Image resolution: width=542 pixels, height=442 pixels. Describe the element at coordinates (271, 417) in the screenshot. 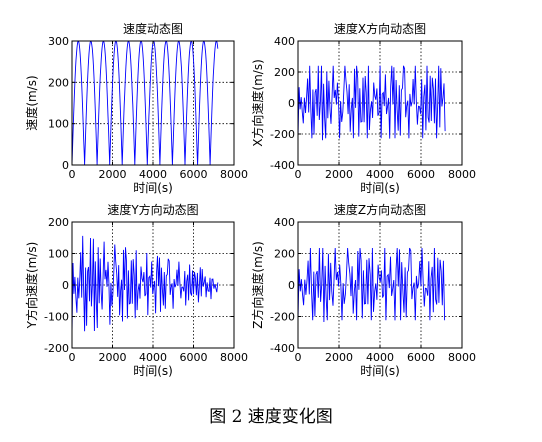

I see `figure-caption: 图 2 速度变化图` at that location.